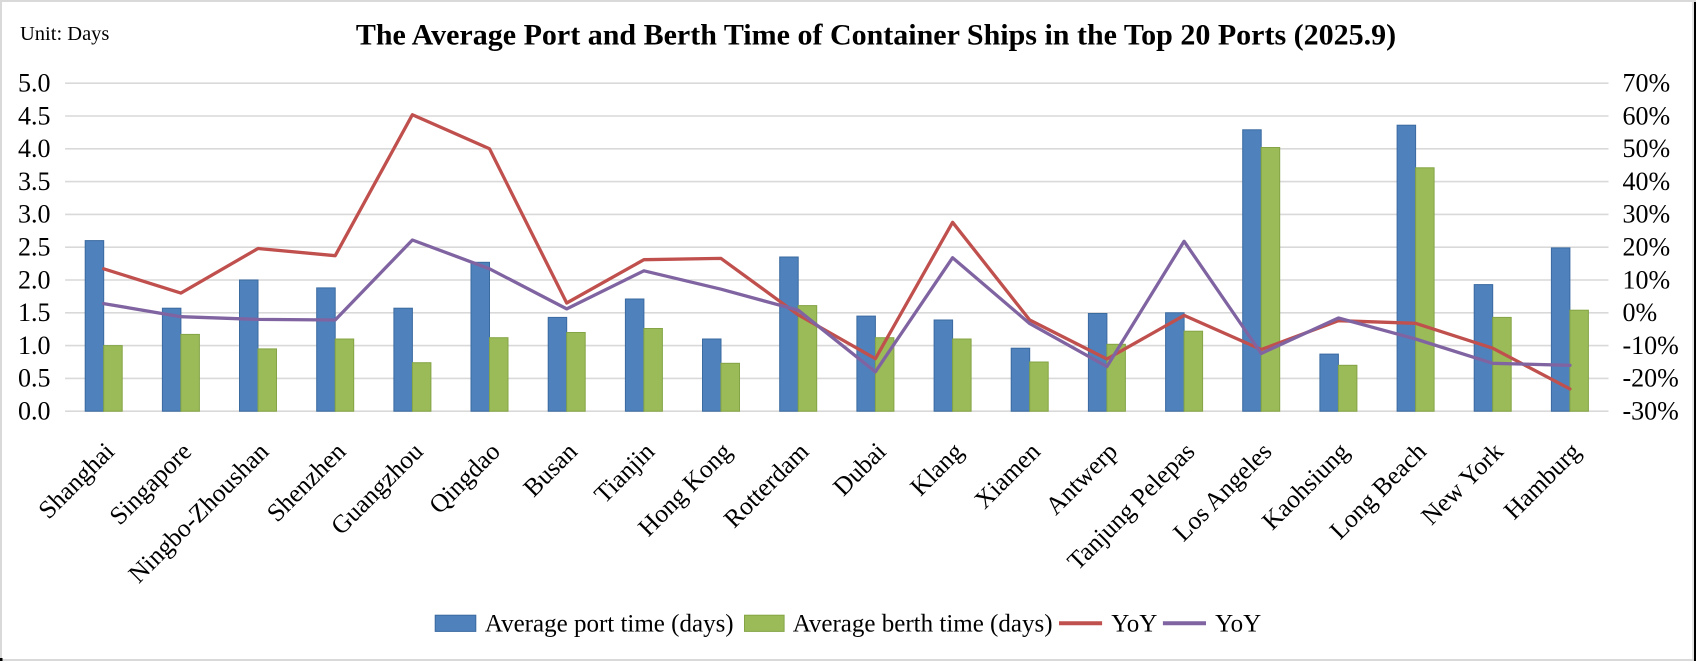  What do you see at coordinates (1647, 181) in the screenshot?
I see `svg-text: 40%` at bounding box center [1647, 181].